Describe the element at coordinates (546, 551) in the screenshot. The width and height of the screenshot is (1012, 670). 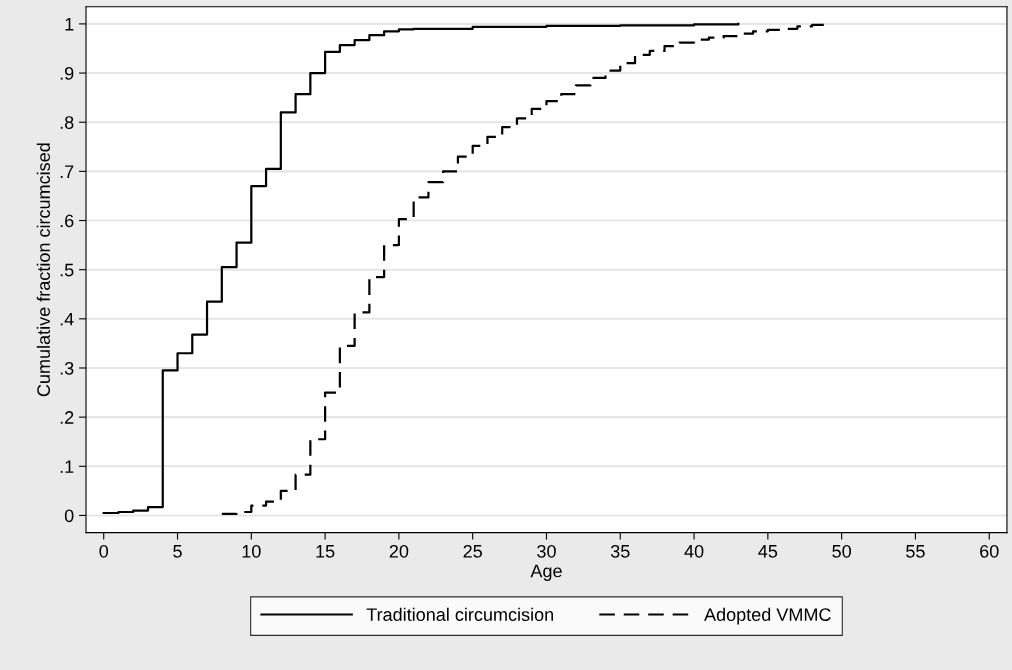
I see `x-tick-label: 30` at that location.